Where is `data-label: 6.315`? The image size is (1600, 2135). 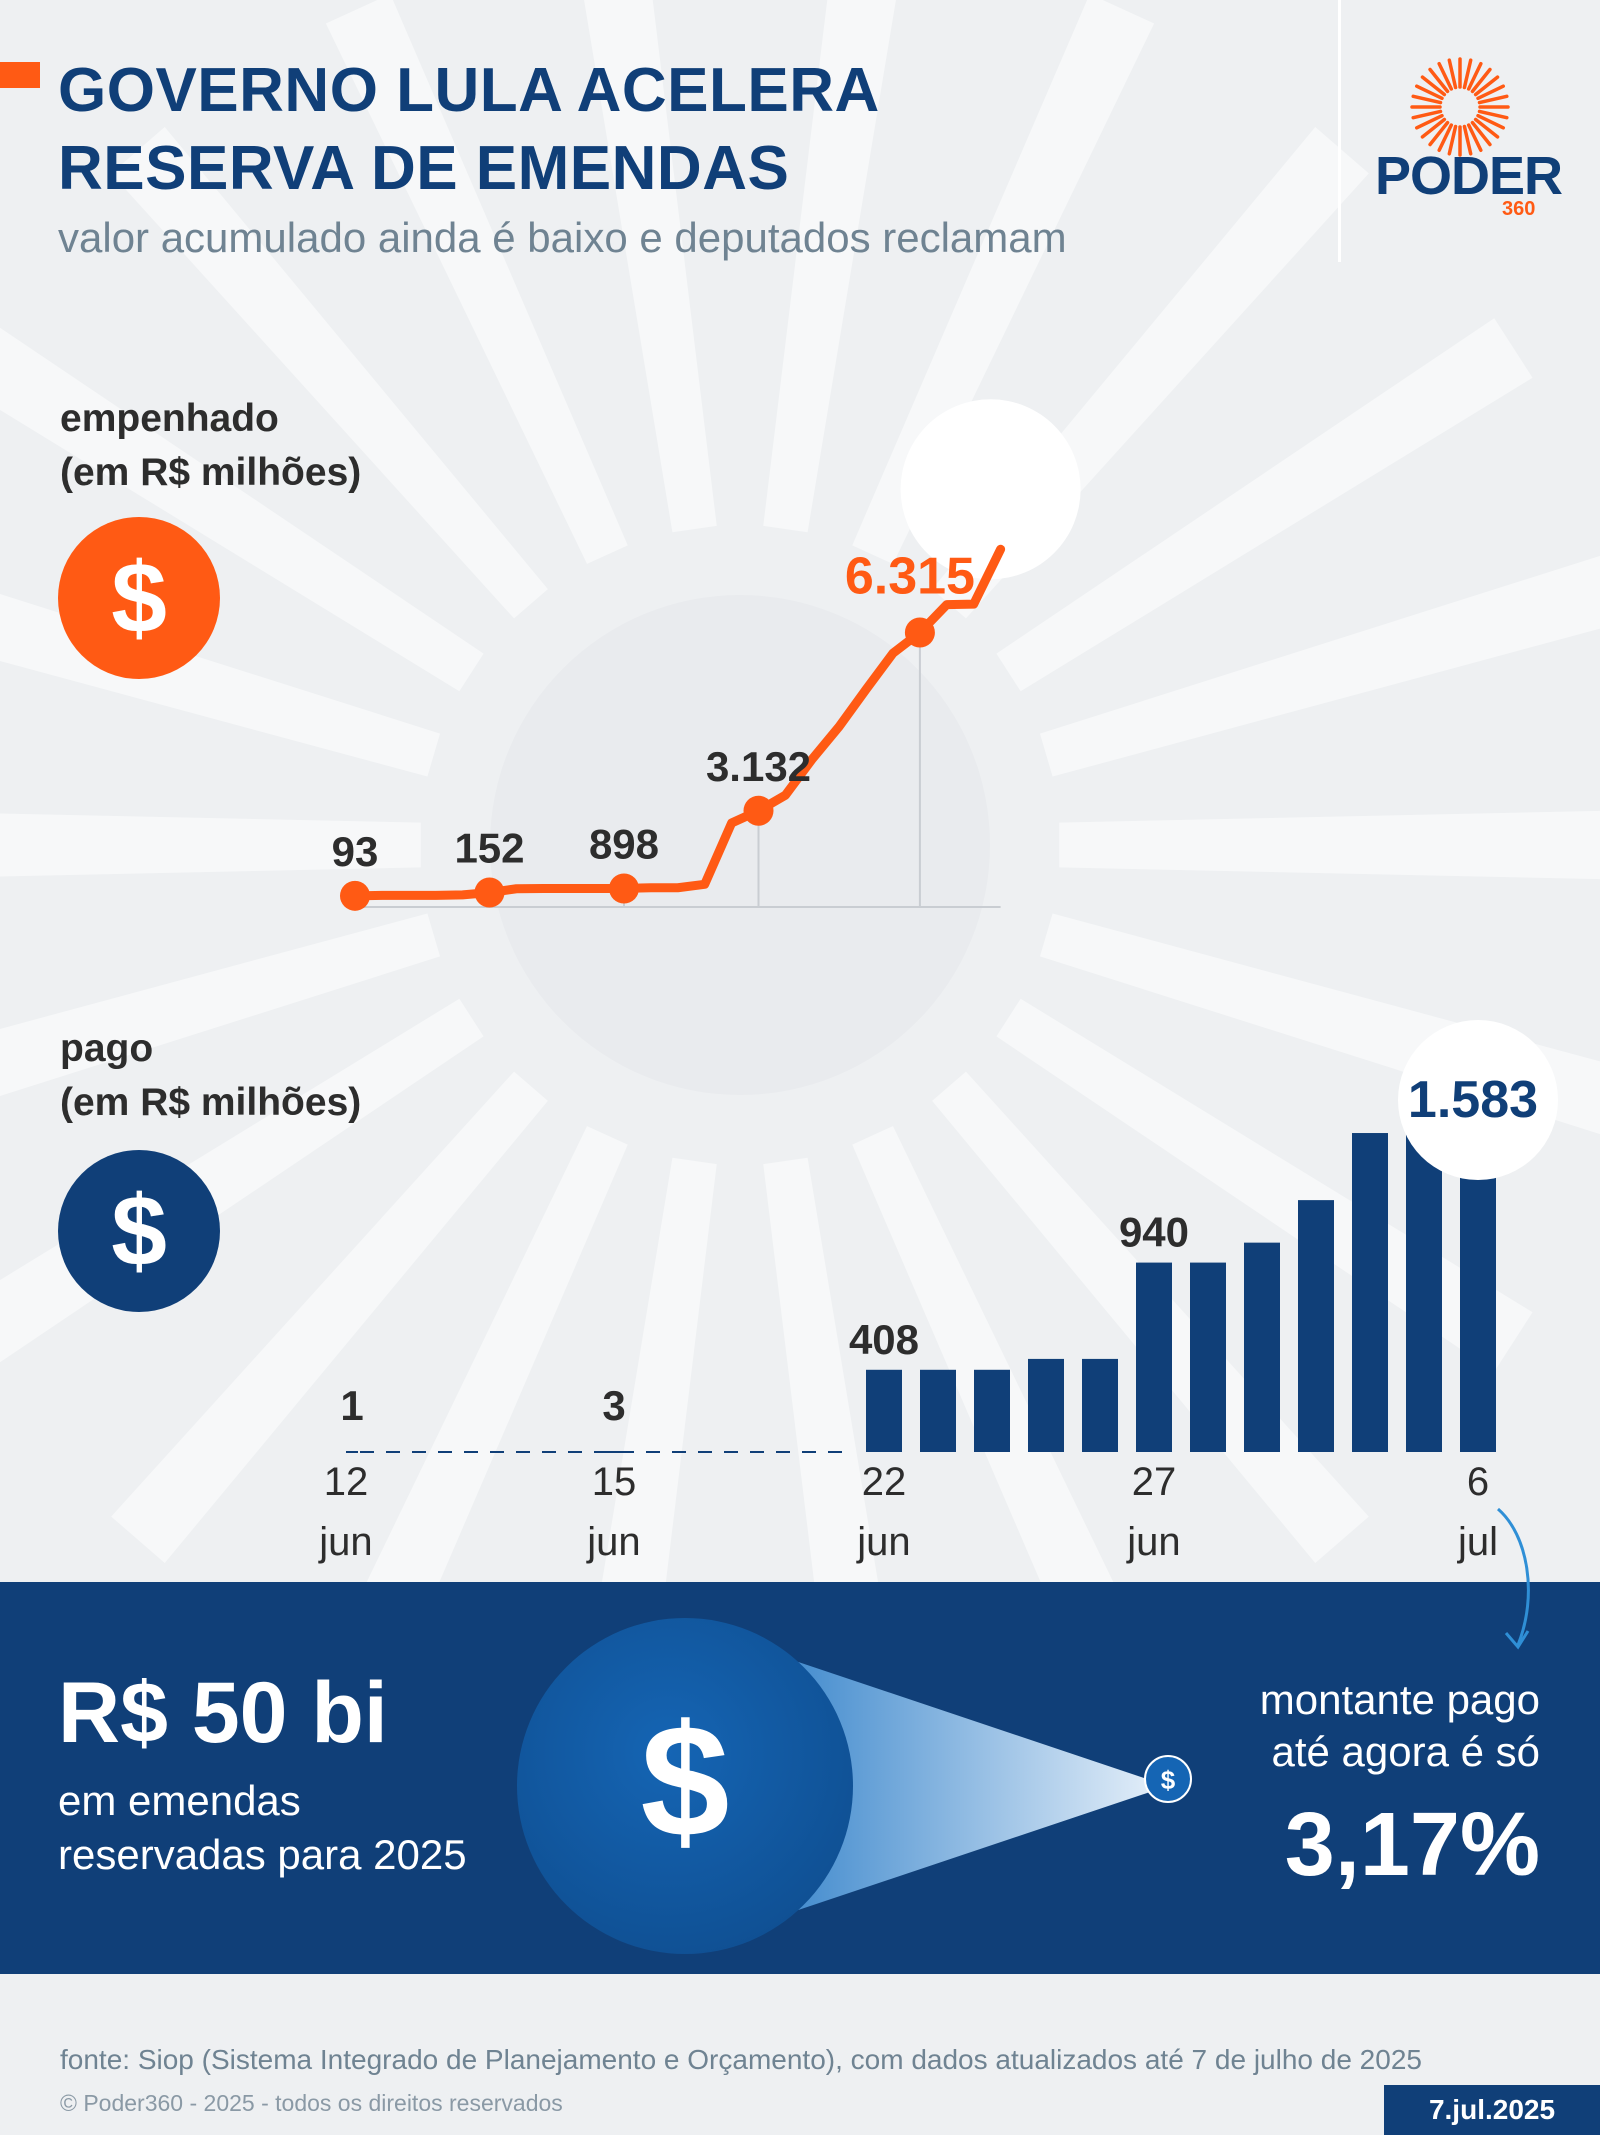
data-label: 6.315 is located at coordinates (910, 577).